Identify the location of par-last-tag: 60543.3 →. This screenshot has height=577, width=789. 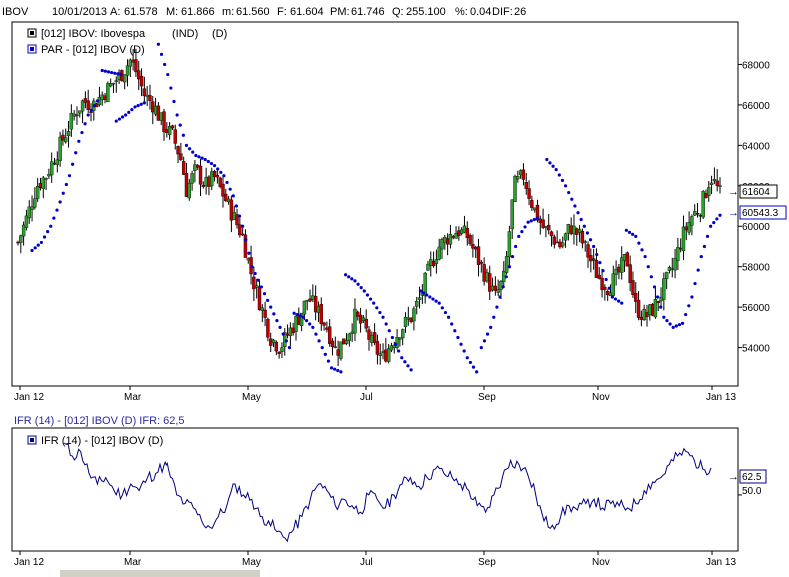
(757, 212).